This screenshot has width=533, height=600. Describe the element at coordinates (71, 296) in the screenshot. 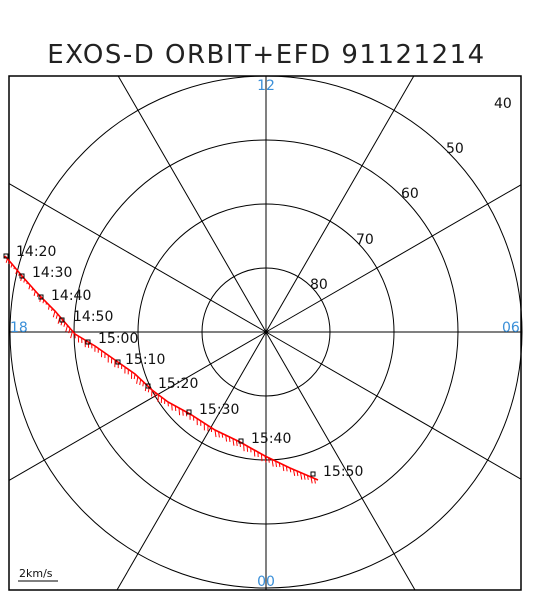

I see `time-label: 14:40` at that location.